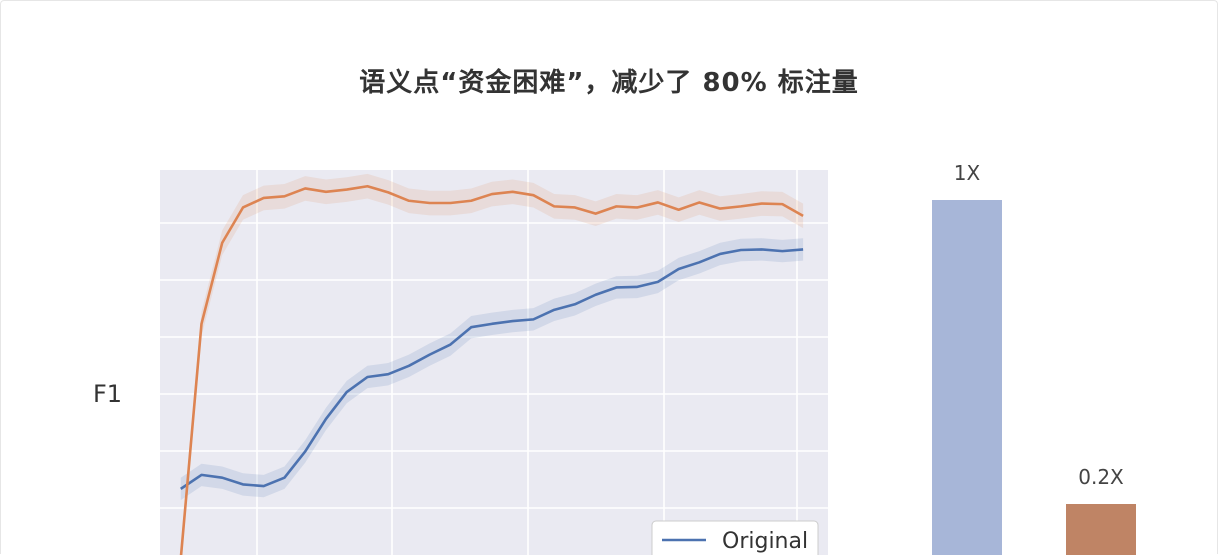 The height and width of the screenshot is (555, 1218). Describe the element at coordinates (1101, 477) in the screenshot. I see `bar-value-label-1: 0.2X` at that location.